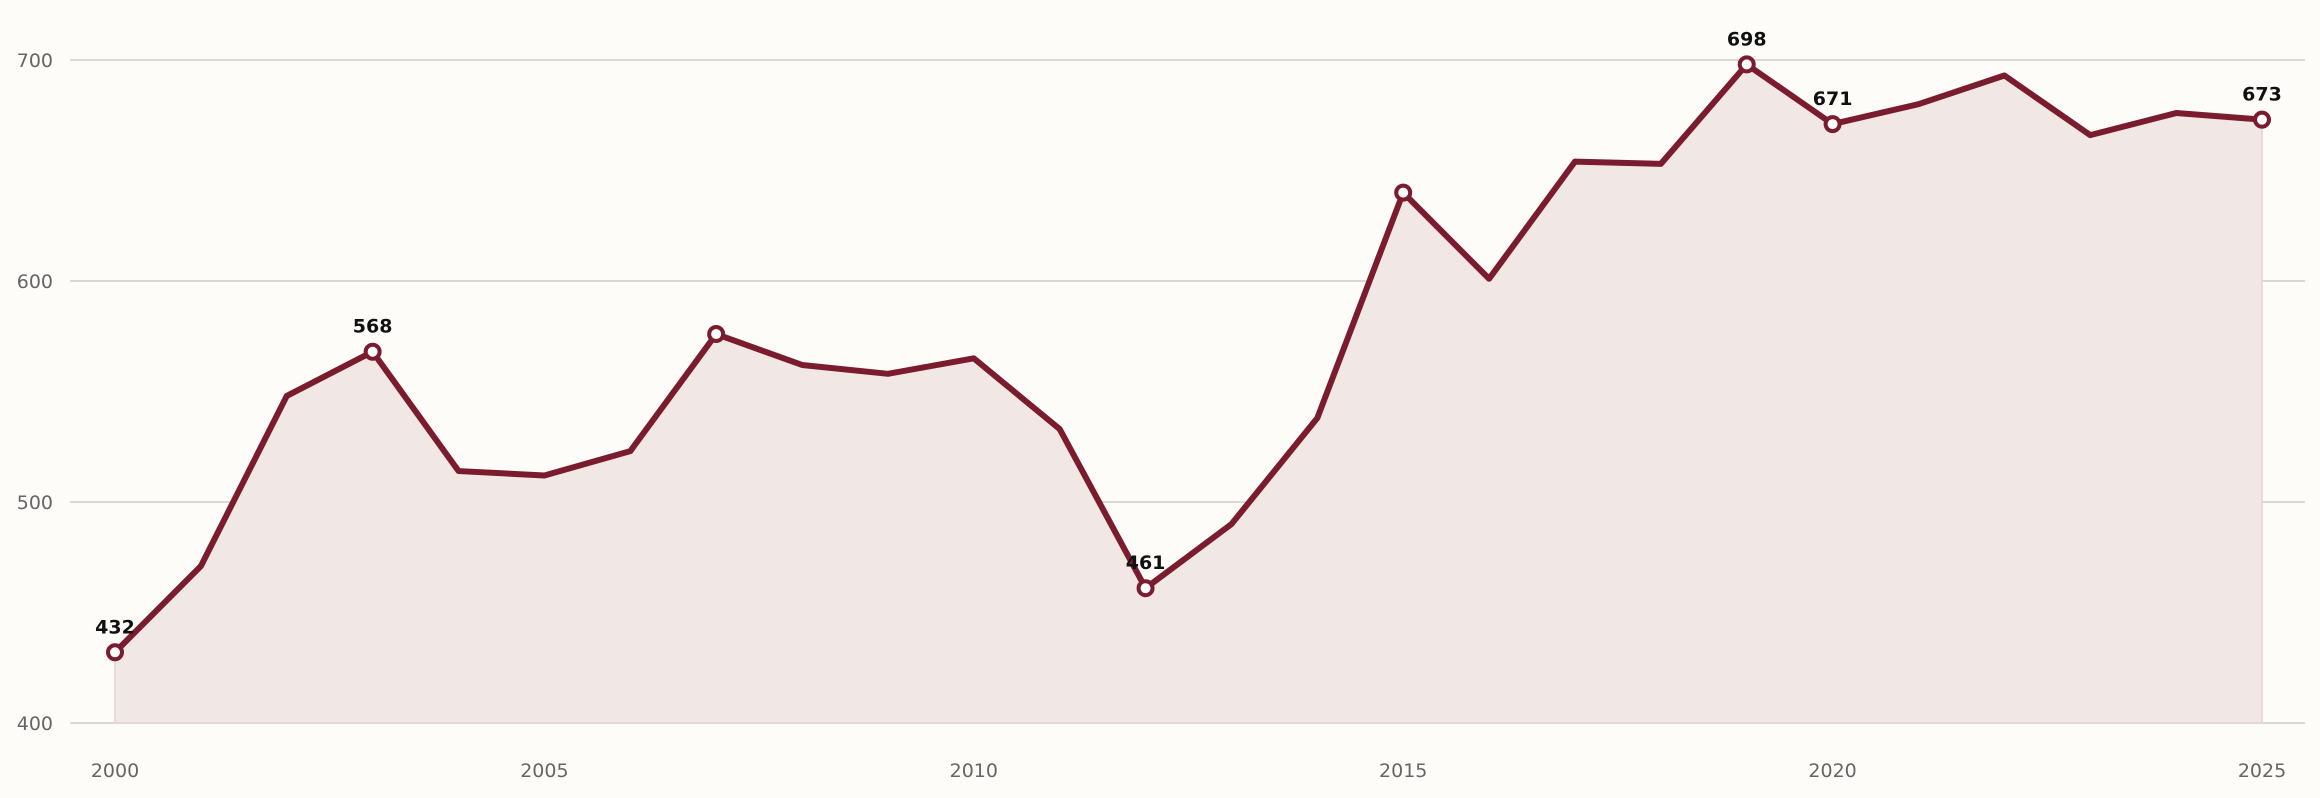 The image size is (2320, 798). I want to click on data-label: 432, so click(115, 627).